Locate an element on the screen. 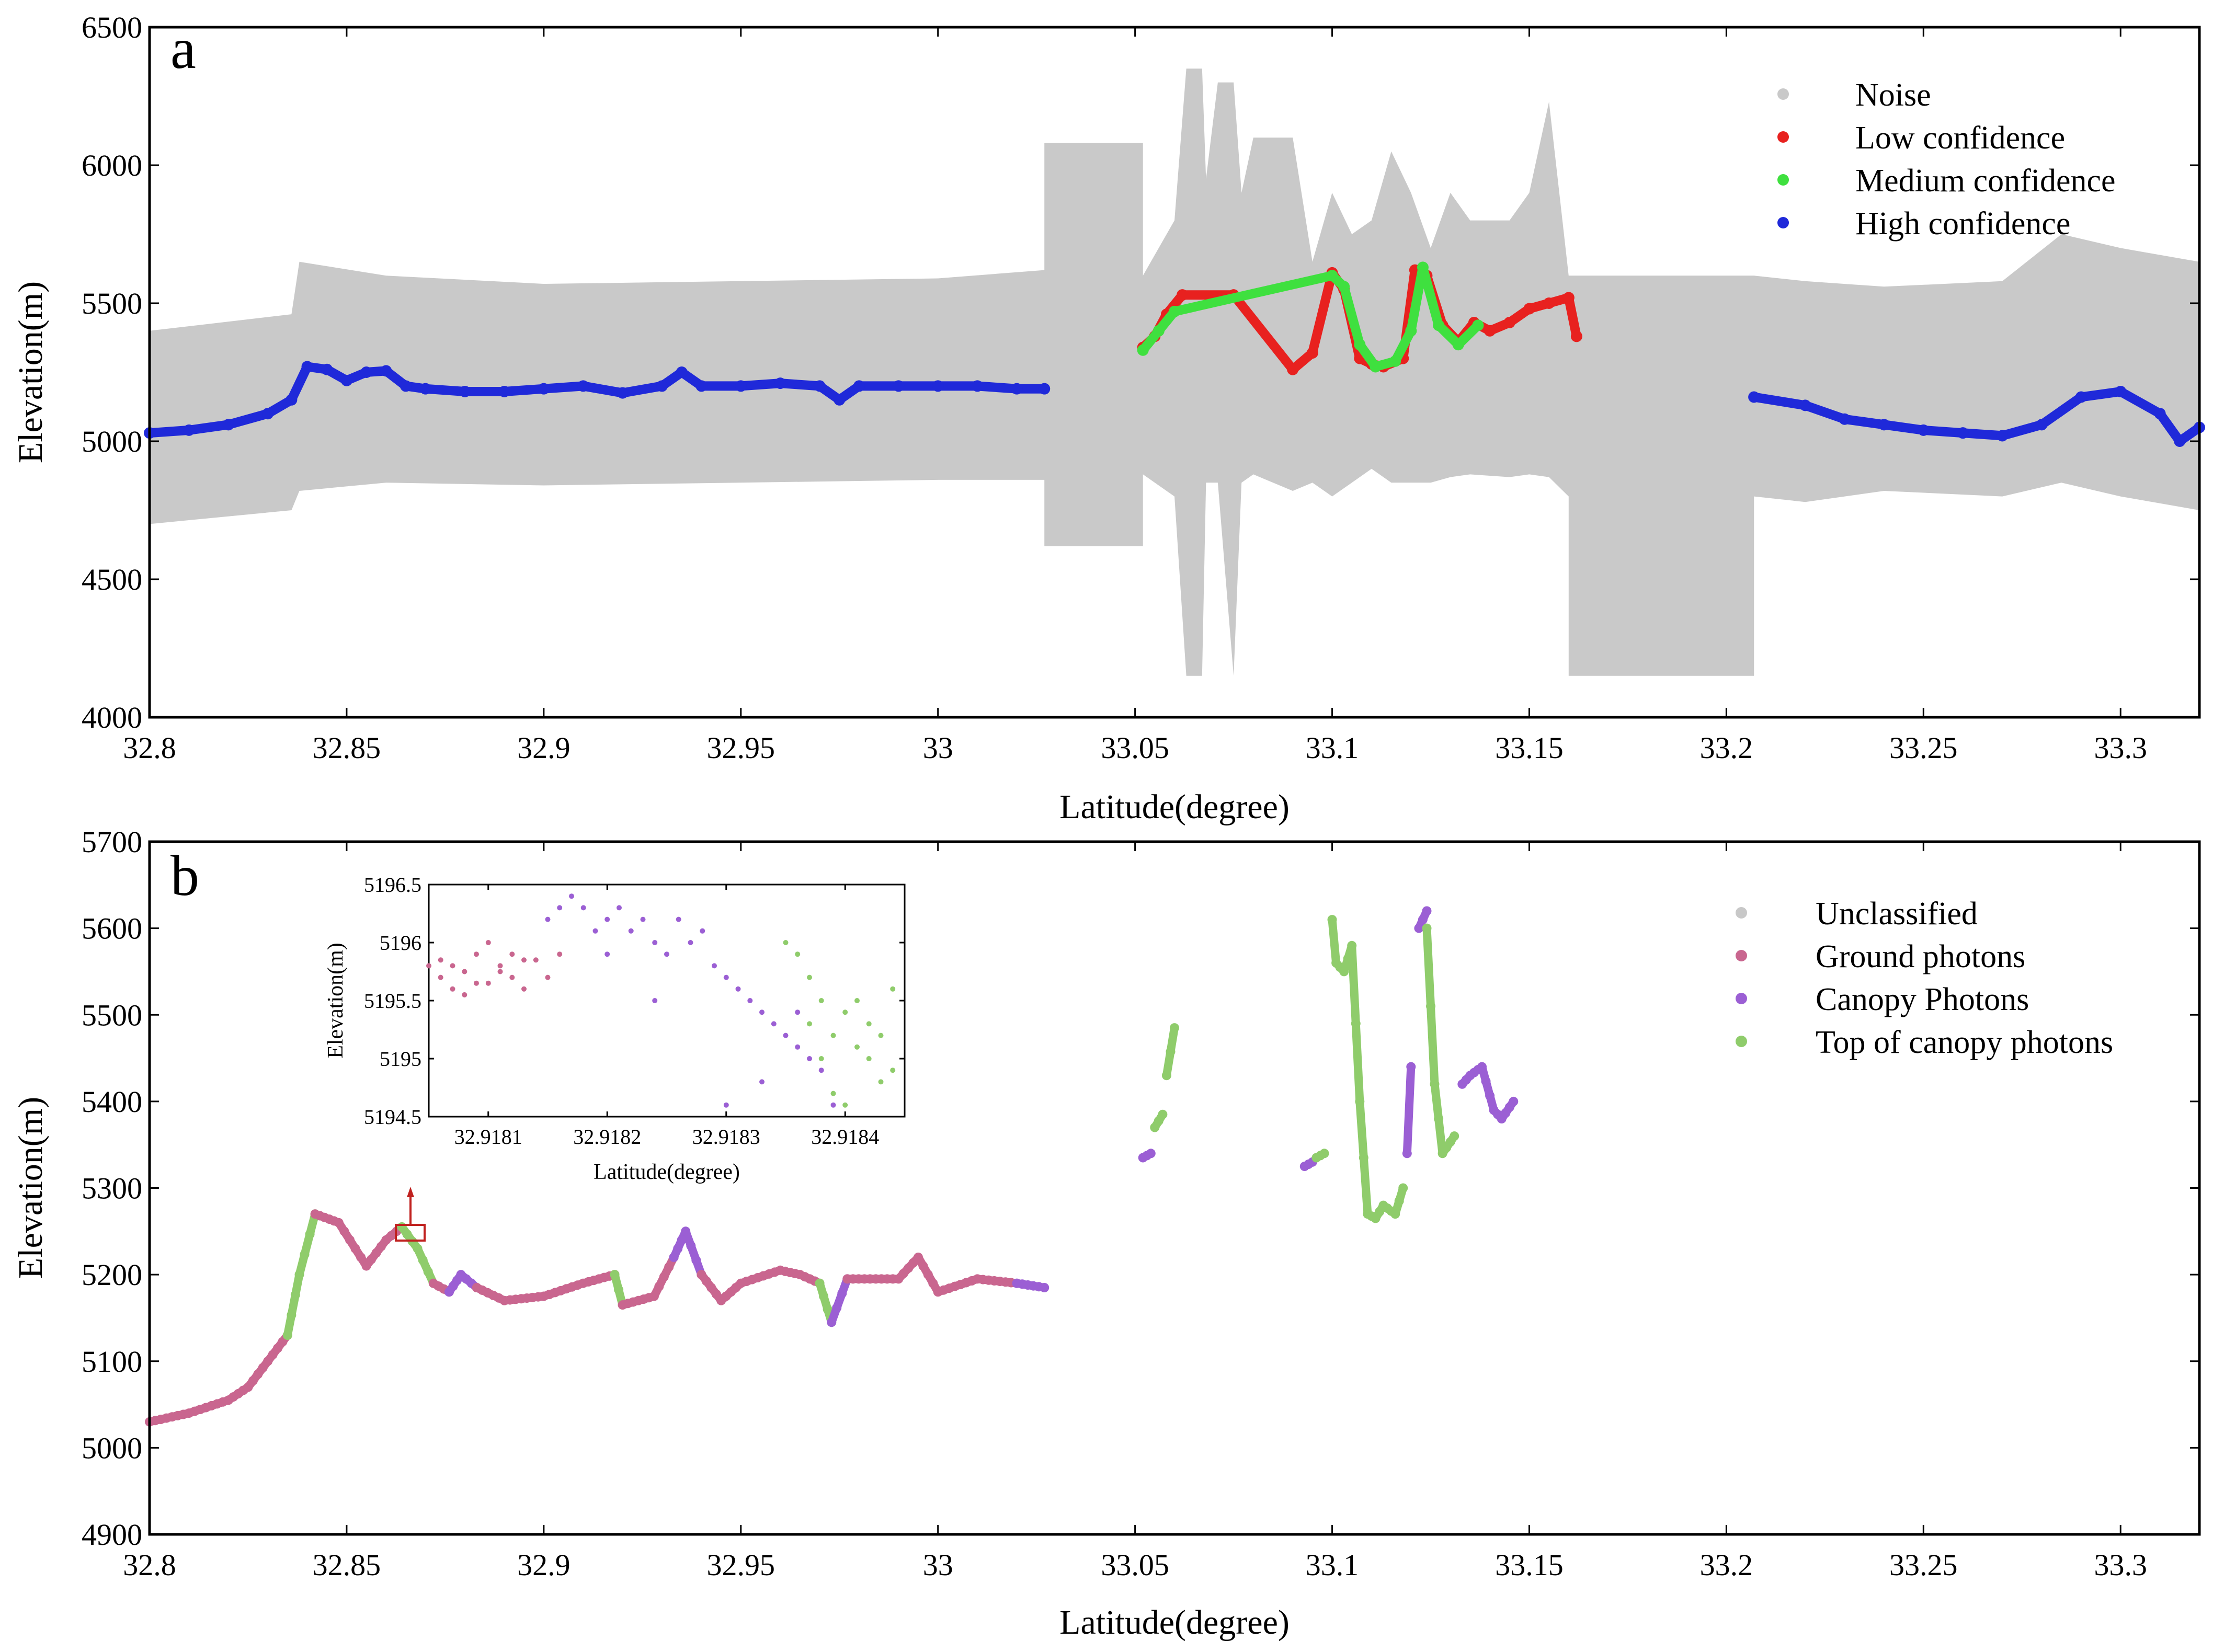  series-ground-photons is located at coordinates (219, 1378).